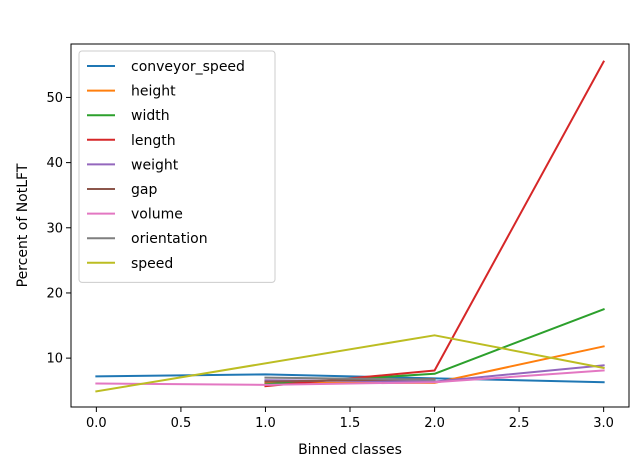 This screenshot has width=632, height=461. What do you see at coordinates (181, 423) in the screenshot?
I see `x-tick-label: 0.5` at bounding box center [181, 423].